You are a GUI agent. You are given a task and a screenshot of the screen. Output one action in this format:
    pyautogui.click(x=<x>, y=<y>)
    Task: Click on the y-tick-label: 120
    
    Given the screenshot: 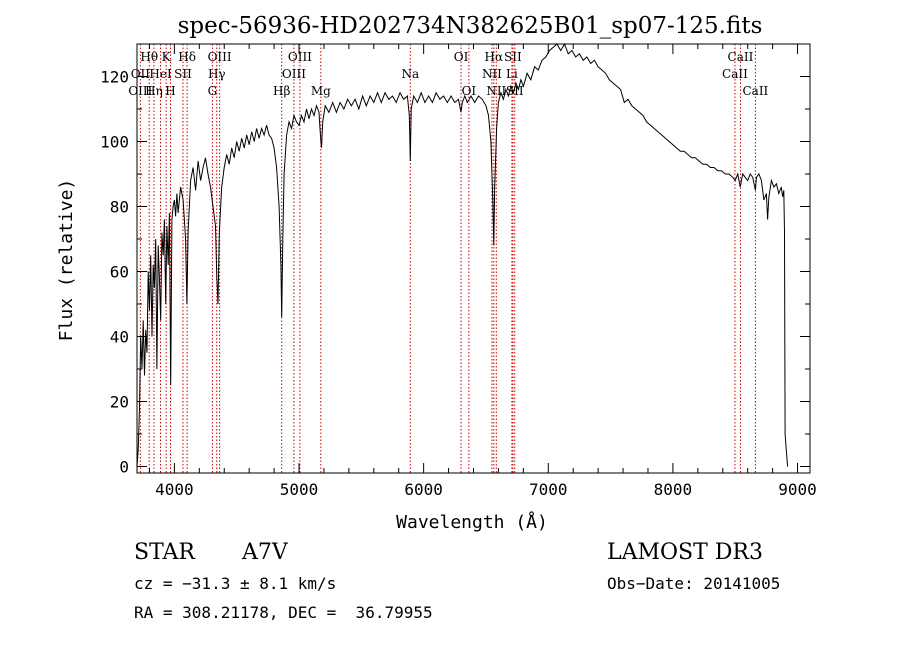 What is the action you would take?
    pyautogui.click(x=114, y=77)
    